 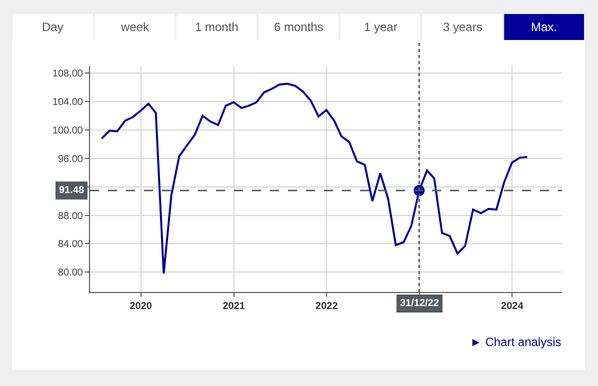 I want to click on y-tick-label: 80.00, so click(x=71, y=273).